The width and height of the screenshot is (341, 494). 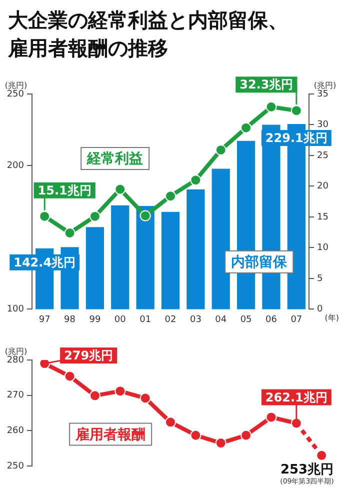 What do you see at coordinates (296, 138) in the screenshot?
I see `annotation: 229.1兆円` at bounding box center [296, 138].